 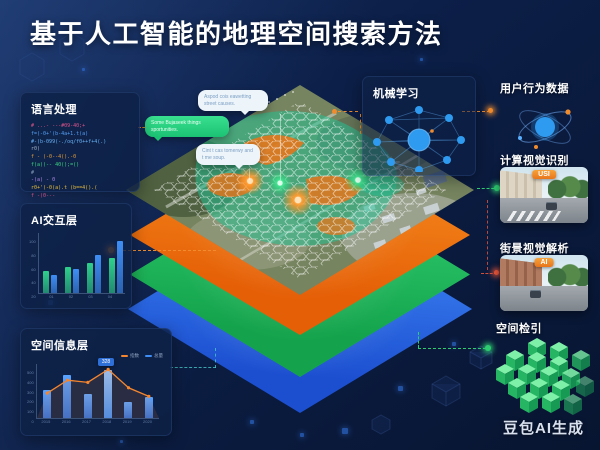 I want to click on connector-dot-red, so click(x=496, y=272).